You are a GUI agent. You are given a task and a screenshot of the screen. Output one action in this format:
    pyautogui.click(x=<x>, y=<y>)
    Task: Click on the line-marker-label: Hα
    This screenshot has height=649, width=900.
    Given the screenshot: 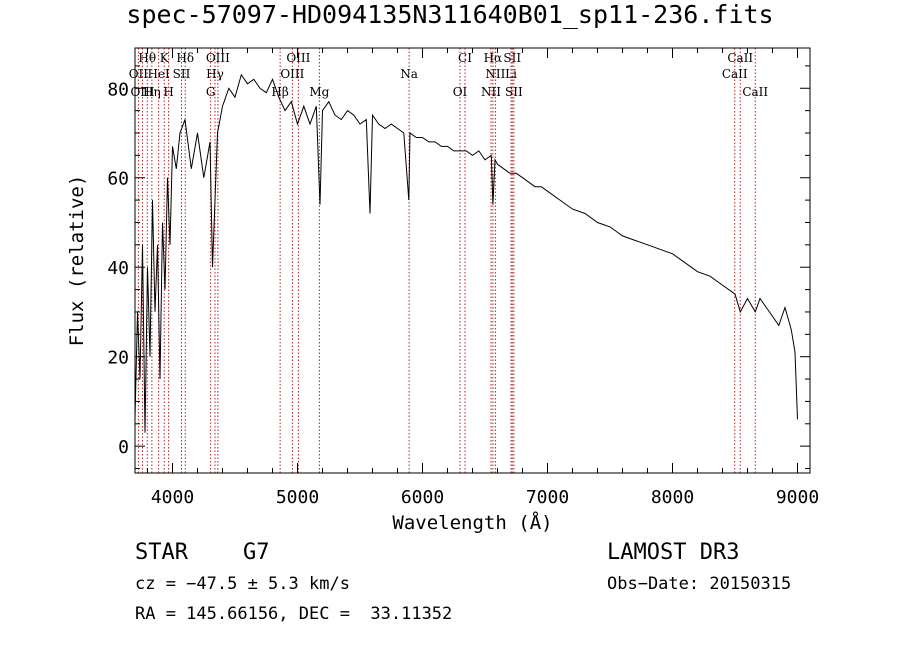 What is the action you would take?
    pyautogui.click(x=493, y=58)
    